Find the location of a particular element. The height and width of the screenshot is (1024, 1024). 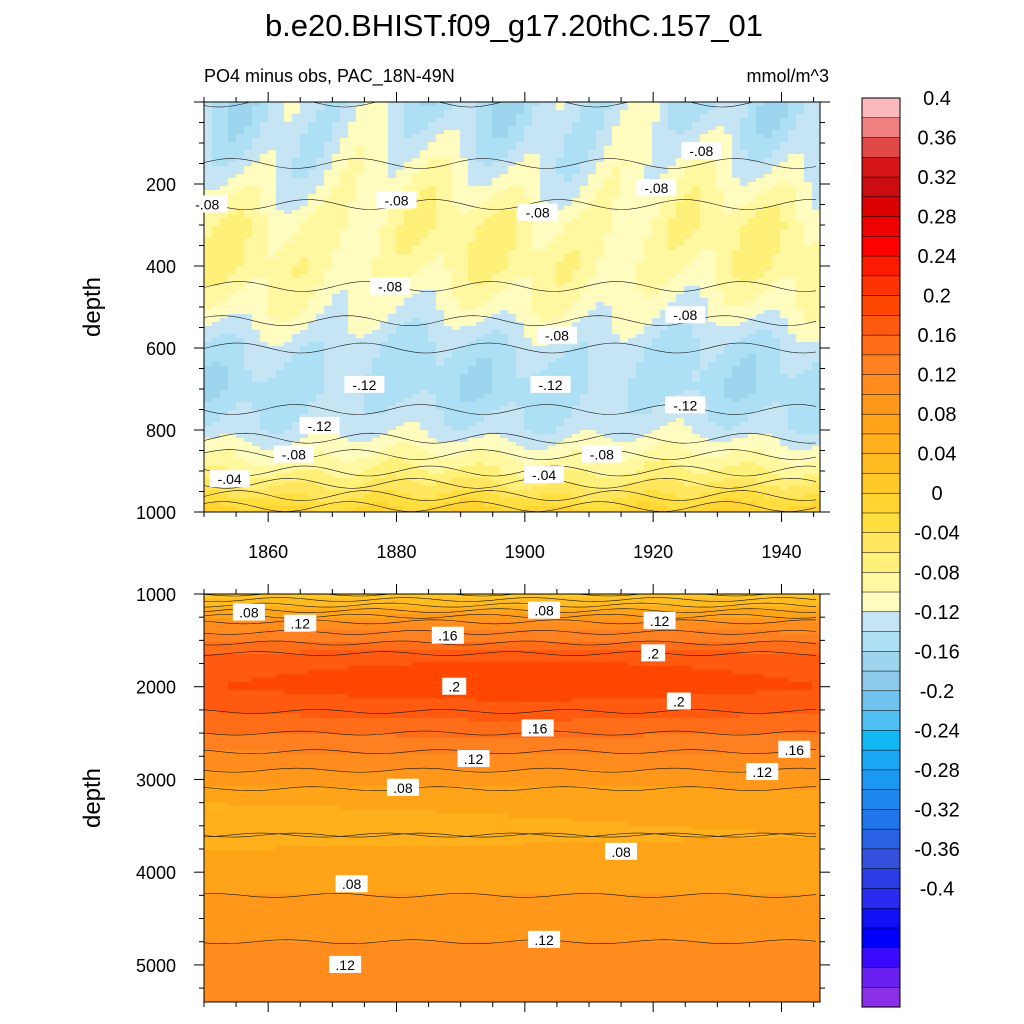

contour-label: -.04 is located at coordinates (544, 475).